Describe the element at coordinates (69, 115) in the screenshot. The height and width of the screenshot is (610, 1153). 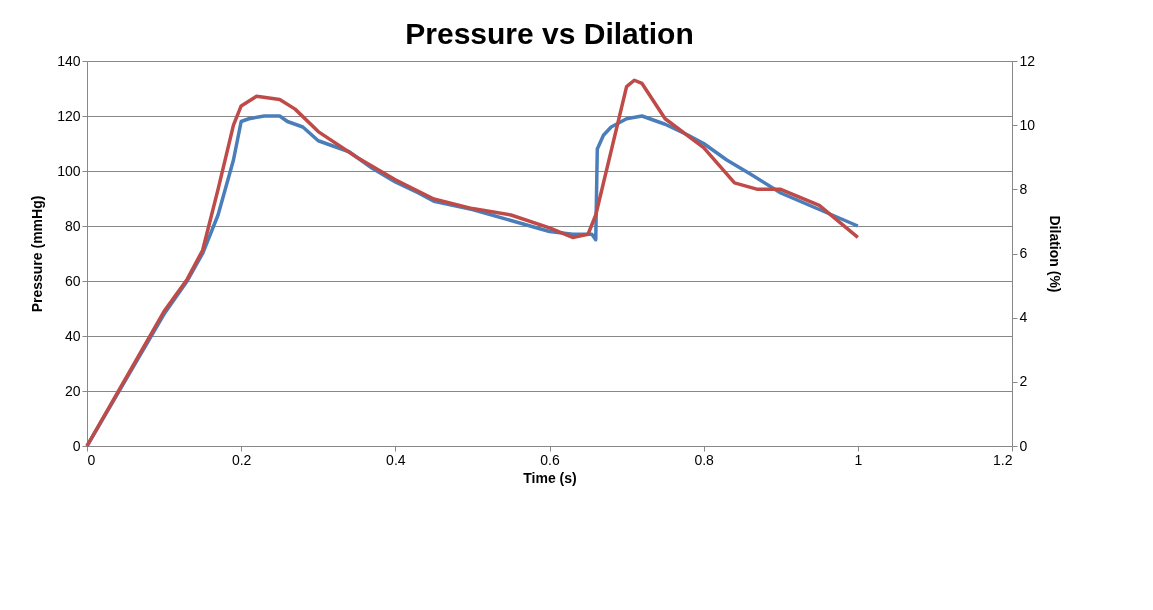
I see `y-tick-label: 120` at that location.